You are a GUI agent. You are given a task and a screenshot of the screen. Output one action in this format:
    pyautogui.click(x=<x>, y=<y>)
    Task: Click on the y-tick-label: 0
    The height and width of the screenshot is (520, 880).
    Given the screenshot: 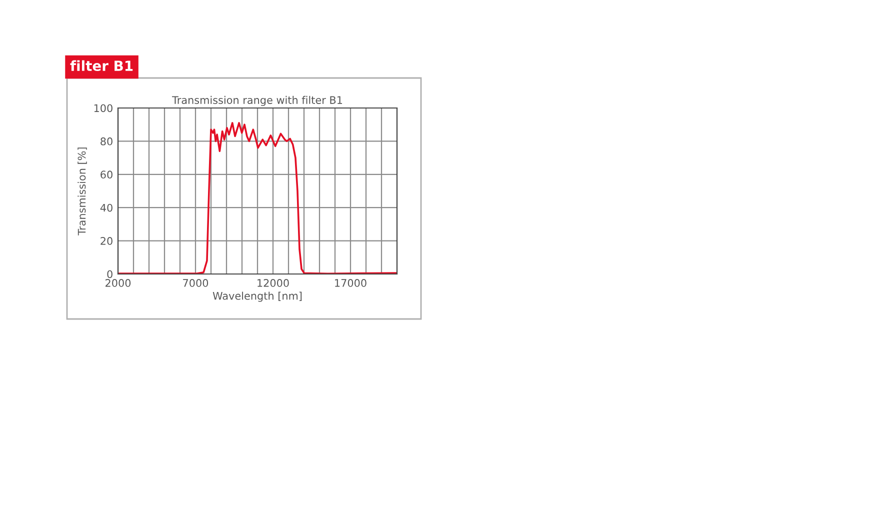 What is the action you would take?
    pyautogui.click(x=109, y=274)
    